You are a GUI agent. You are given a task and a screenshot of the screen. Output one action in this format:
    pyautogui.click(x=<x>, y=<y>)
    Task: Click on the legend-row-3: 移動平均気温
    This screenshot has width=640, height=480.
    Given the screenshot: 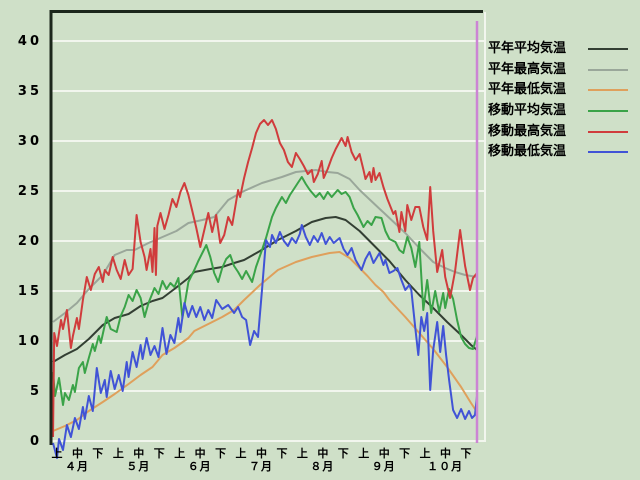 What is the action you would take?
    pyautogui.click(x=563, y=111)
    